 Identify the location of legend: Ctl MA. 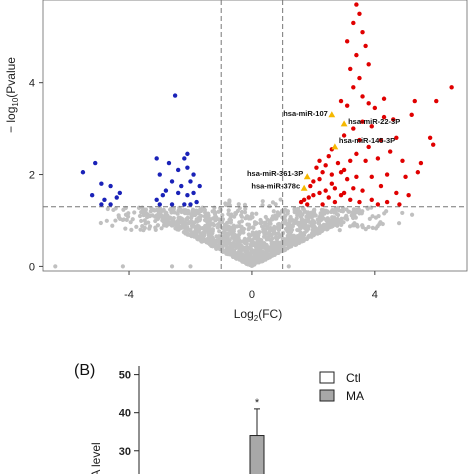
(341, 387).